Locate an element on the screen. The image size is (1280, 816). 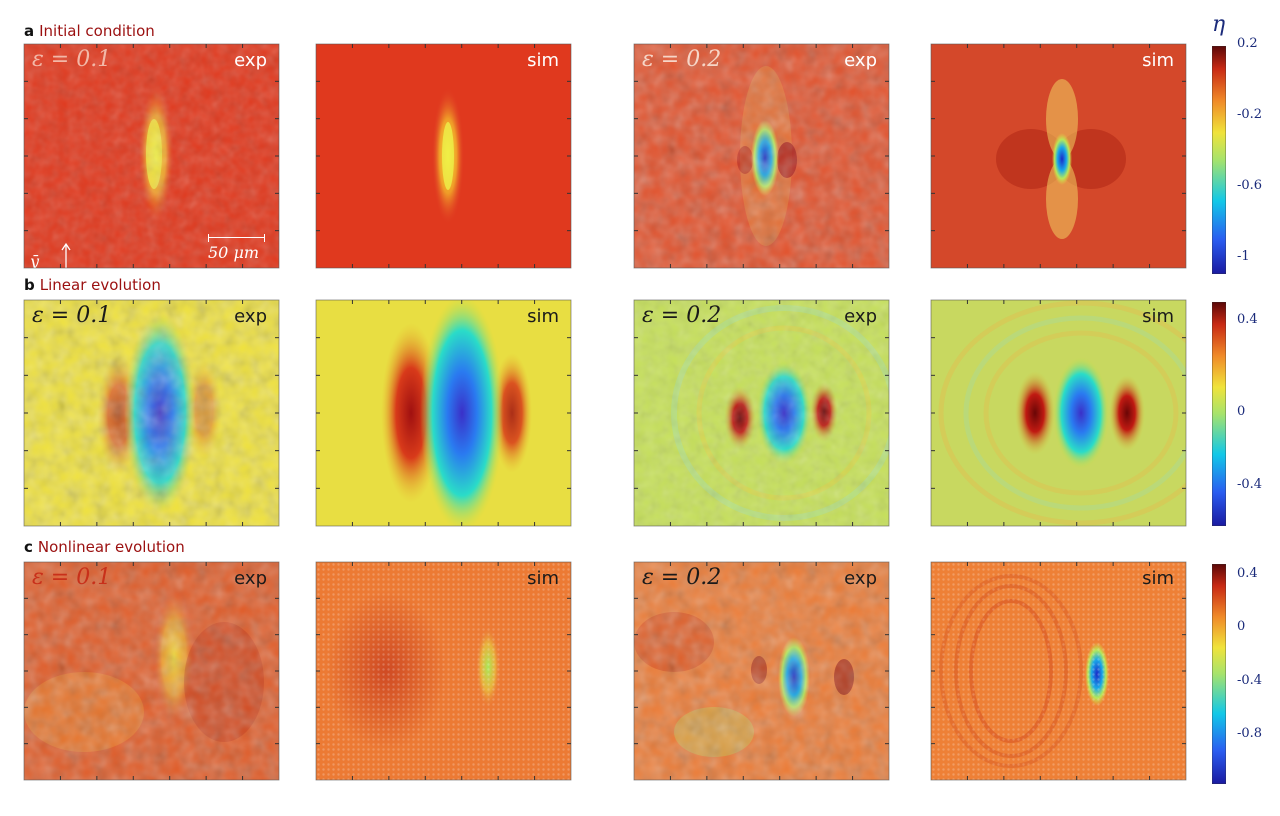
colorbar-tick: -1 is located at coordinates (1243, 256).